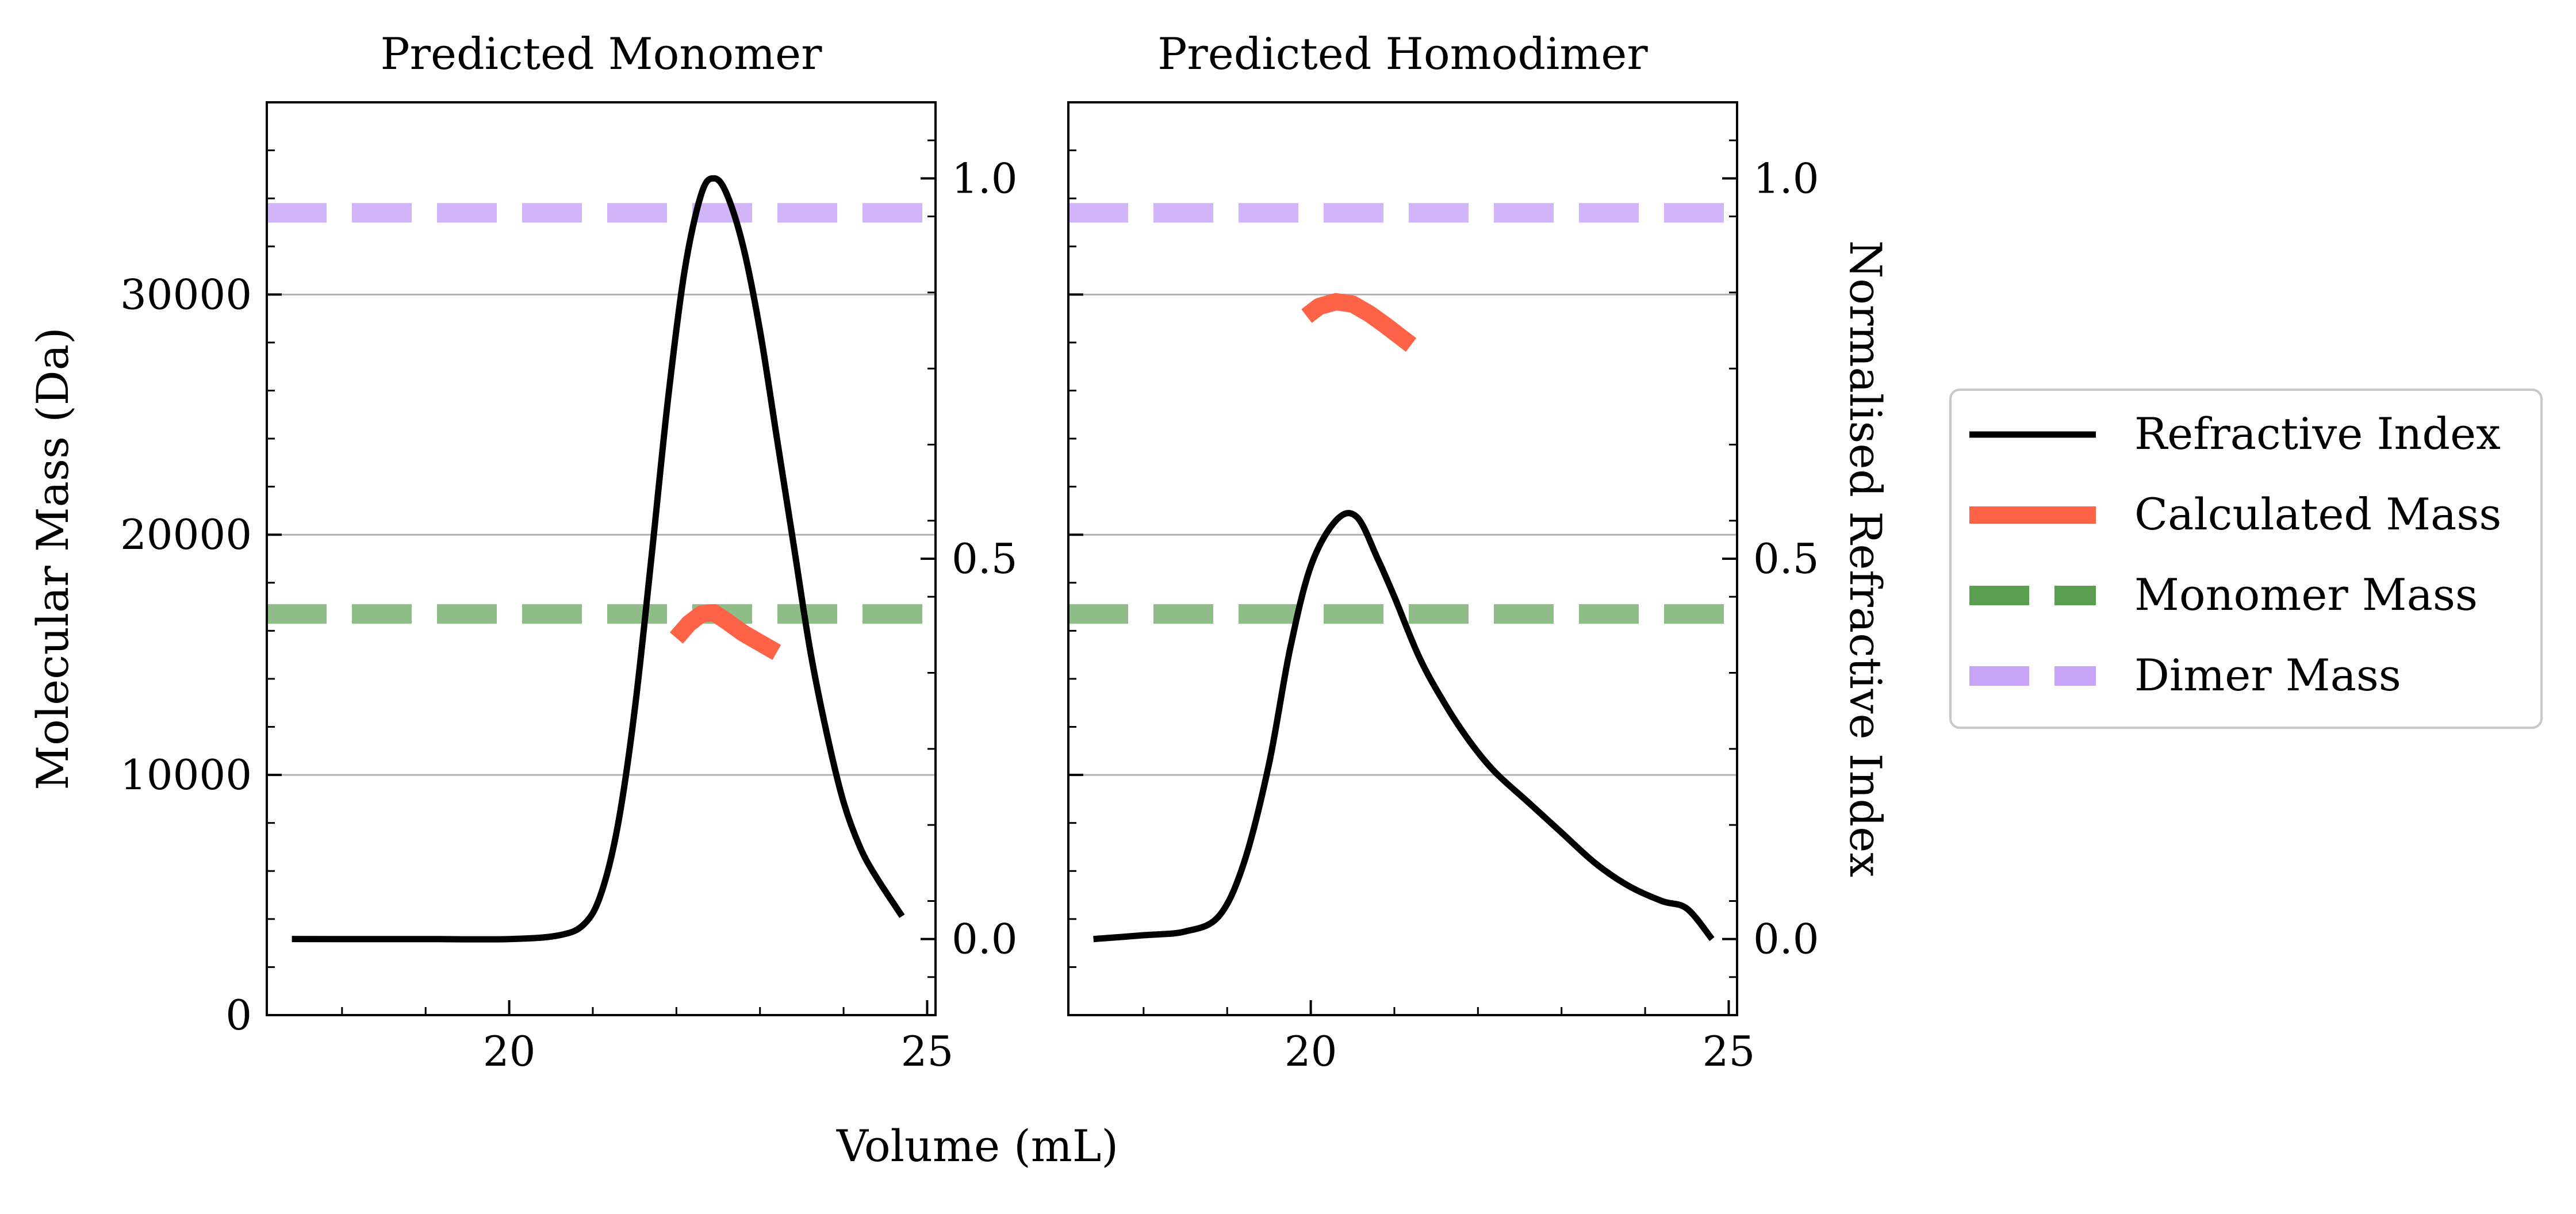 This screenshot has width=2576, height=1214. What do you see at coordinates (1402, 54) in the screenshot?
I see `subplot-title: Predicted Homodimer` at bounding box center [1402, 54].